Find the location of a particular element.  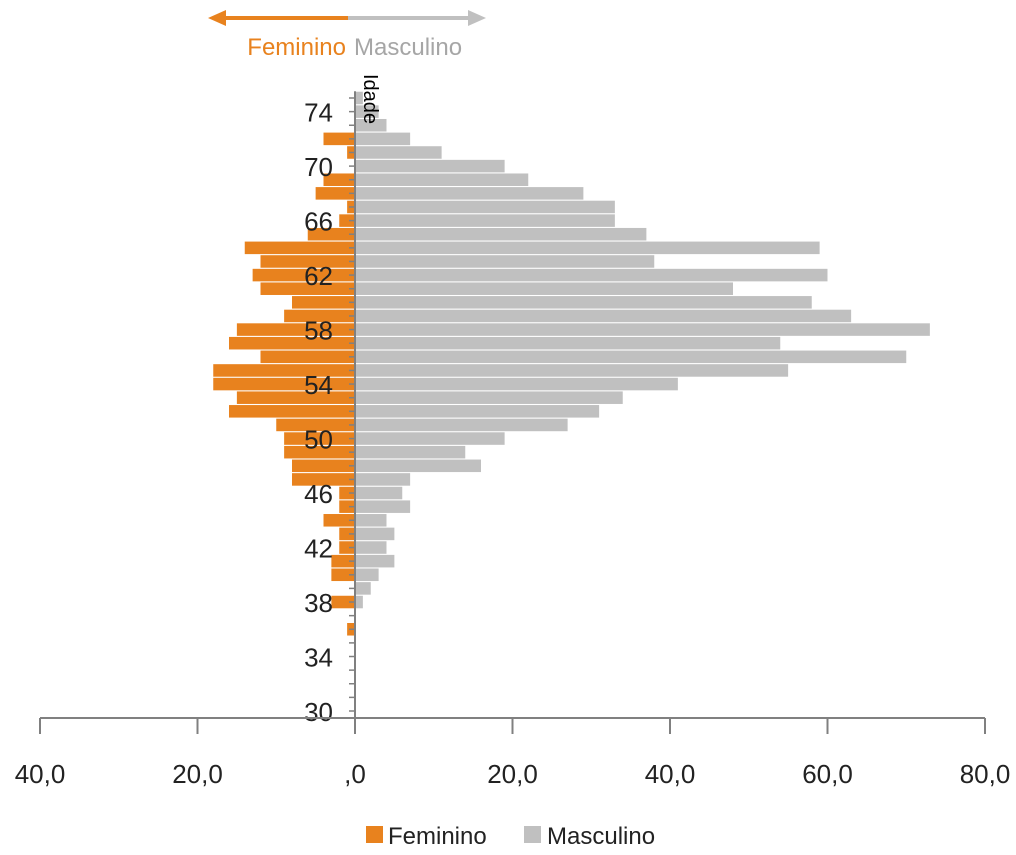

female-series is located at coordinates (284, 384).